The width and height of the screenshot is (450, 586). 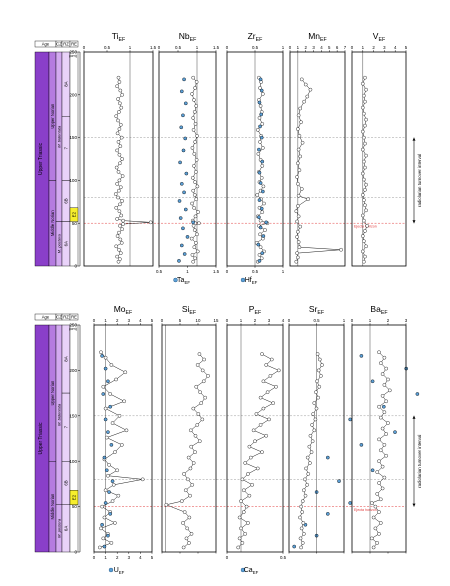 I want to click on legend-marker, so click(x=175, y=280).